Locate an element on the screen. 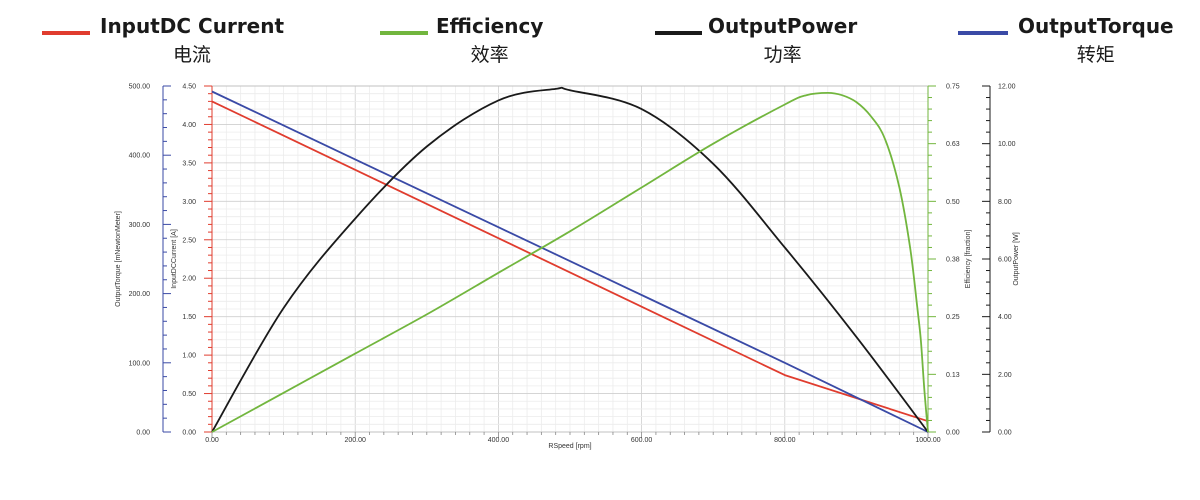  legend-label-zh: 效率 is located at coordinates (489, 55).